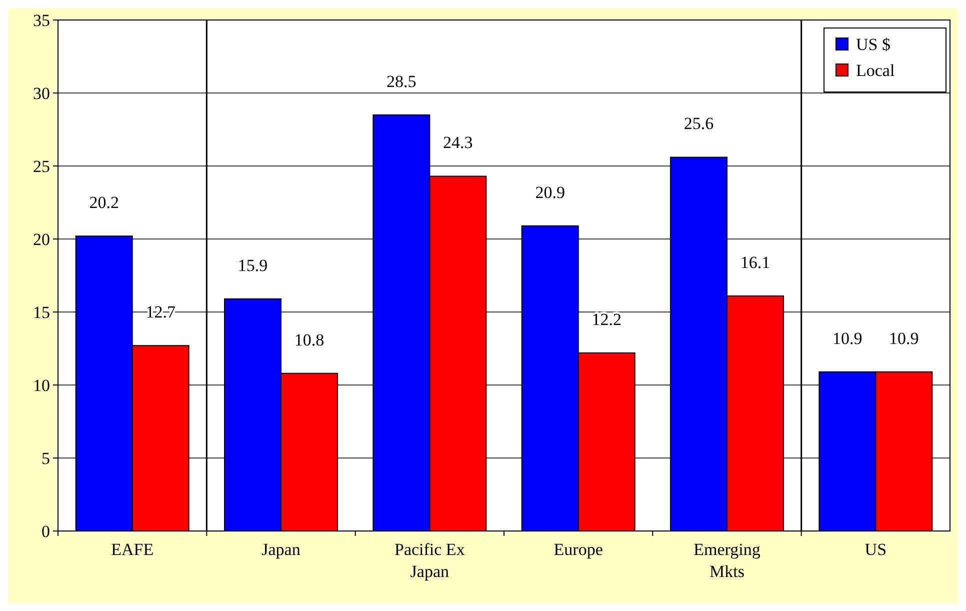 The image size is (966, 611). Describe the element at coordinates (41, 312) in the screenshot. I see `y-tick-label: 15` at that location.